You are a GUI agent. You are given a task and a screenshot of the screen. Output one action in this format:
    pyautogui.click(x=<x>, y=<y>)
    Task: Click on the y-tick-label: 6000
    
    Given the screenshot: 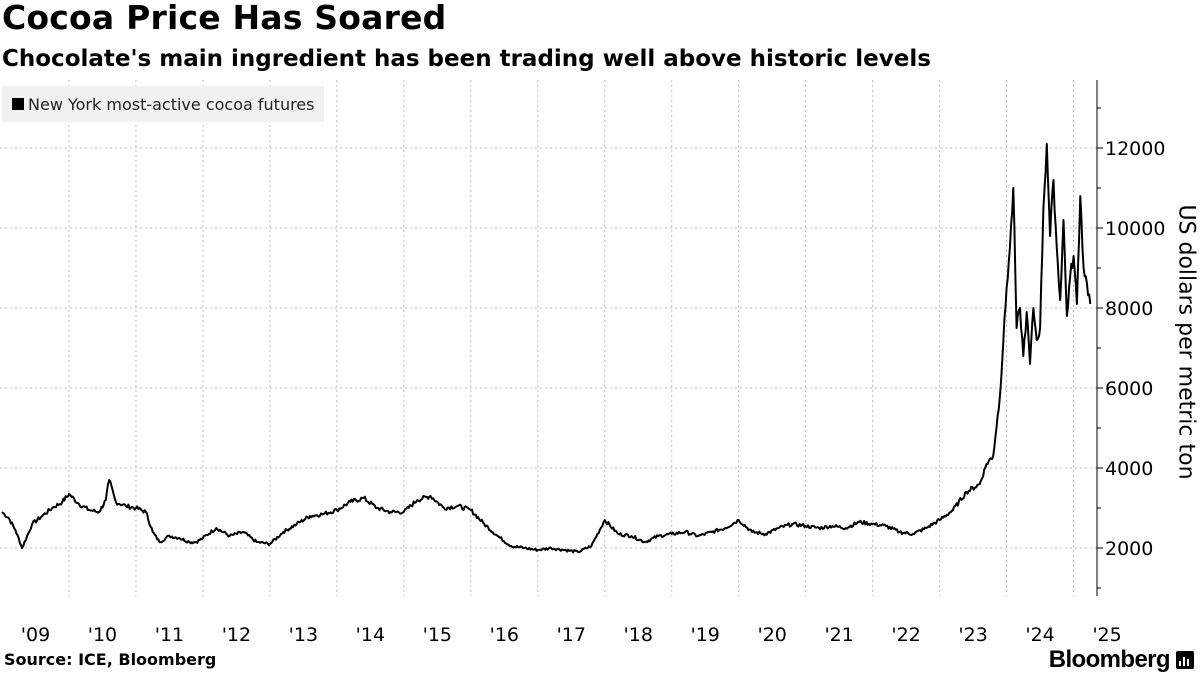 What is the action you would take?
    pyautogui.click(x=1129, y=389)
    